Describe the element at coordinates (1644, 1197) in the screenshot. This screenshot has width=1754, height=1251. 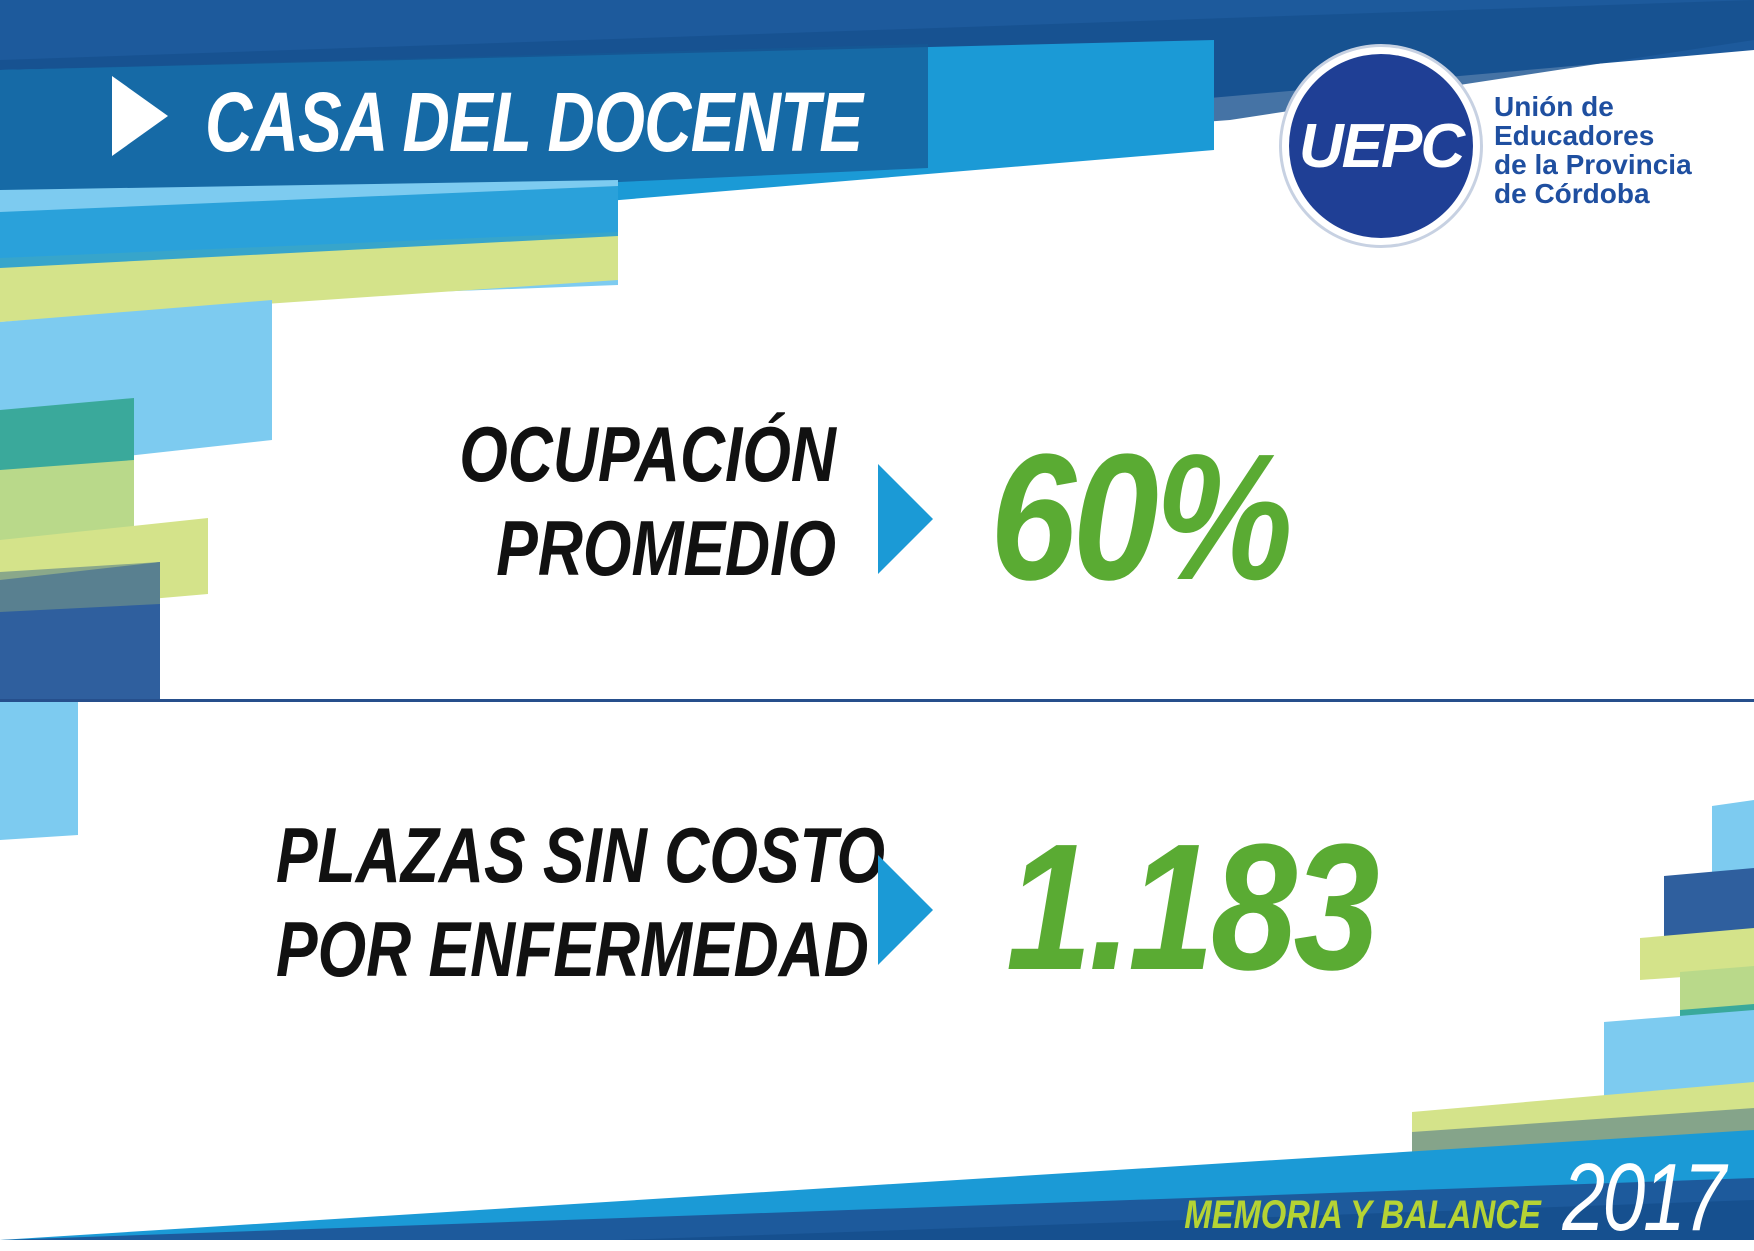
I see `footer-year: 2017` at that location.